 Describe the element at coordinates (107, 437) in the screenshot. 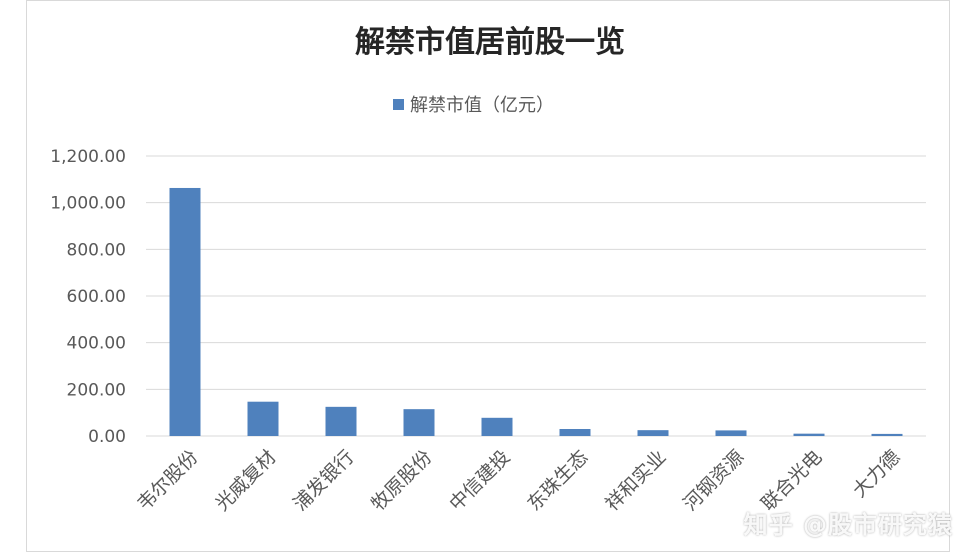

I see `y-tick-label: 0.00` at that location.